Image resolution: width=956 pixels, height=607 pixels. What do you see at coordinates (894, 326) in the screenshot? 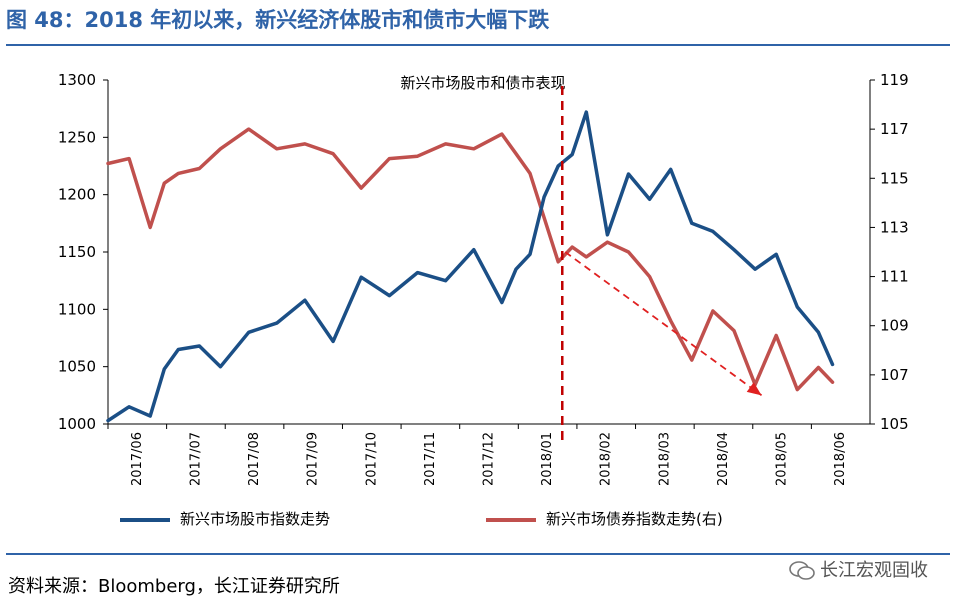
I see `right-tick-label: 109` at bounding box center [894, 326].